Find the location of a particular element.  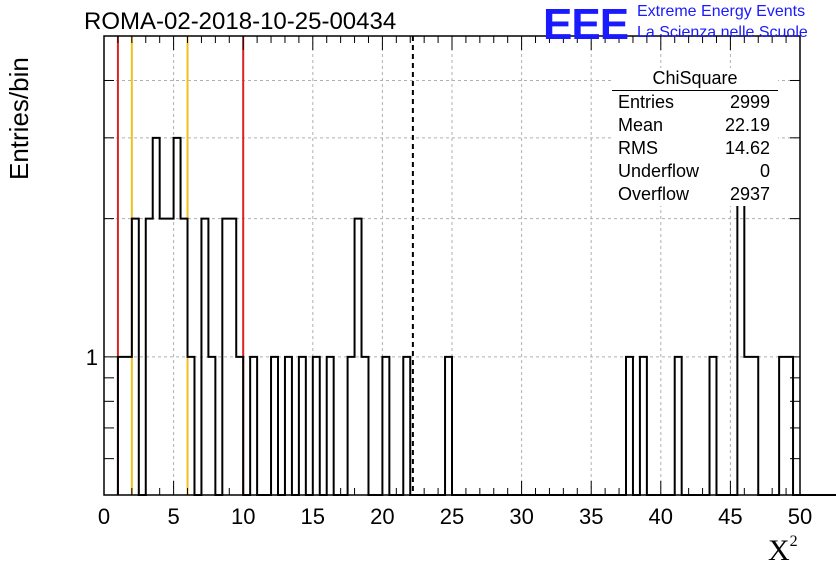

y-tick-label: 1 is located at coordinates (92, 357).